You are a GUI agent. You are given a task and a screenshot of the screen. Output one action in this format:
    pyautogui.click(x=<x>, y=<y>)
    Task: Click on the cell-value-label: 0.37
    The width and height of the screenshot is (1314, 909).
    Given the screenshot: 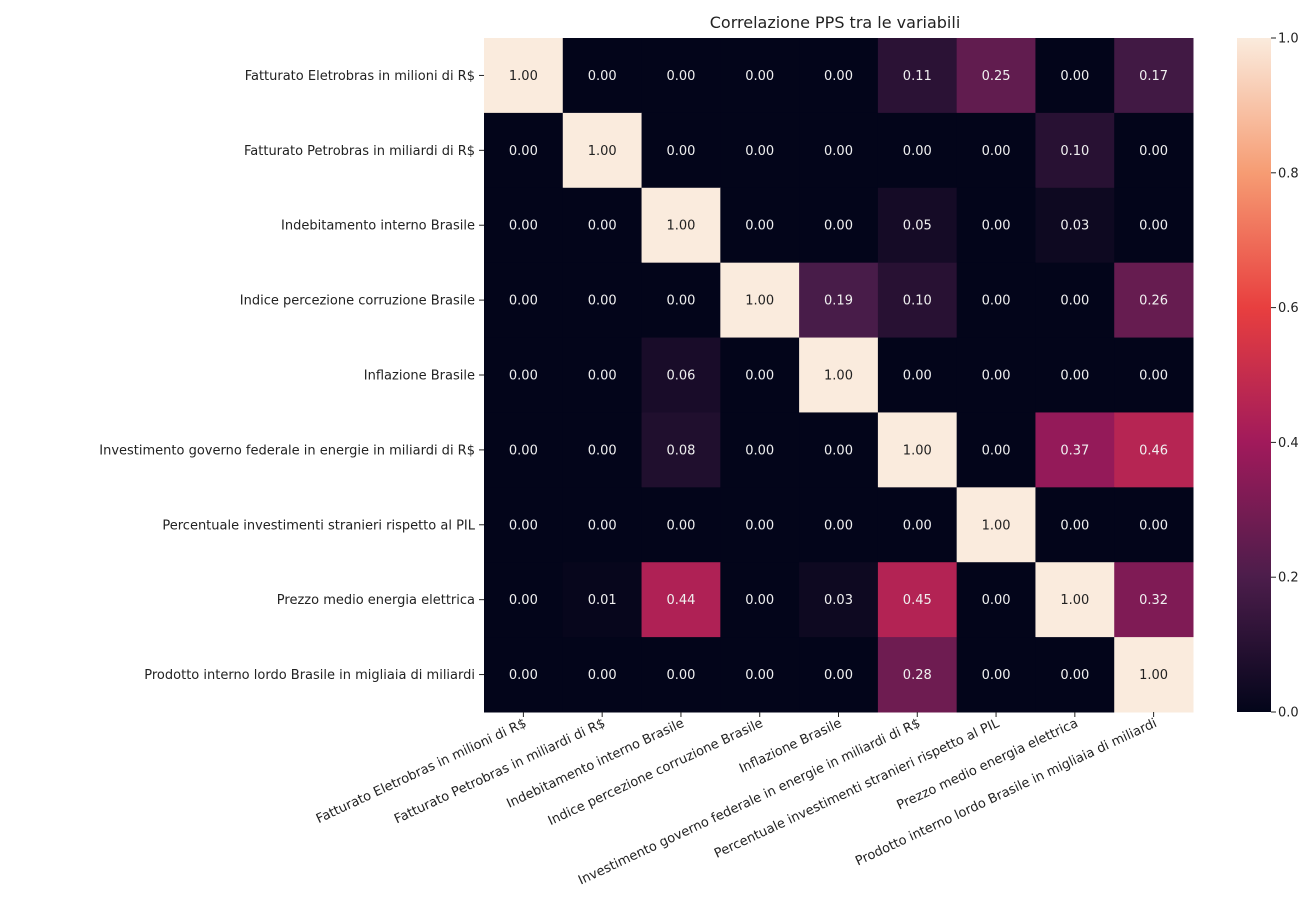 What is the action you would take?
    pyautogui.click(x=1074, y=450)
    